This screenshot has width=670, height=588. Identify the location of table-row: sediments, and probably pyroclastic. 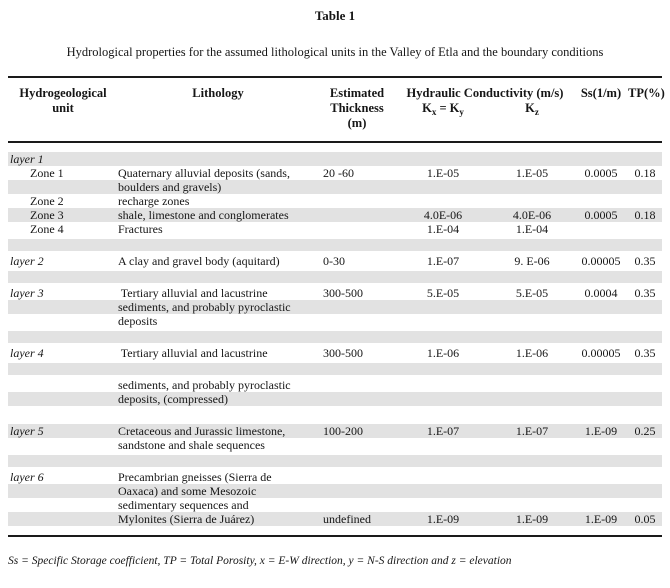
(335, 385).